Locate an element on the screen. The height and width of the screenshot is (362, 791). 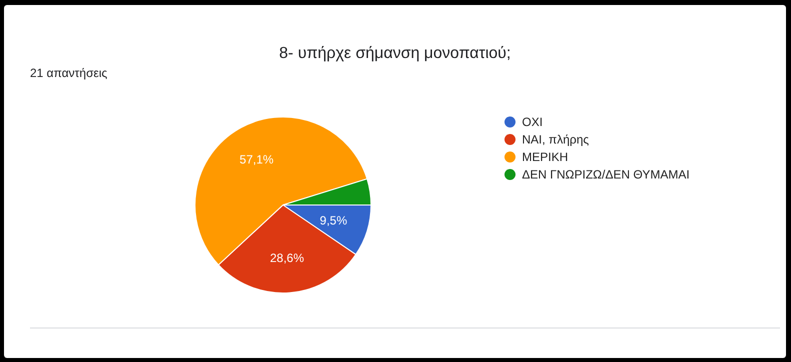
chart-title: 8- υπήρχε σήμανση μονοπατιού; is located at coordinates (395, 53).